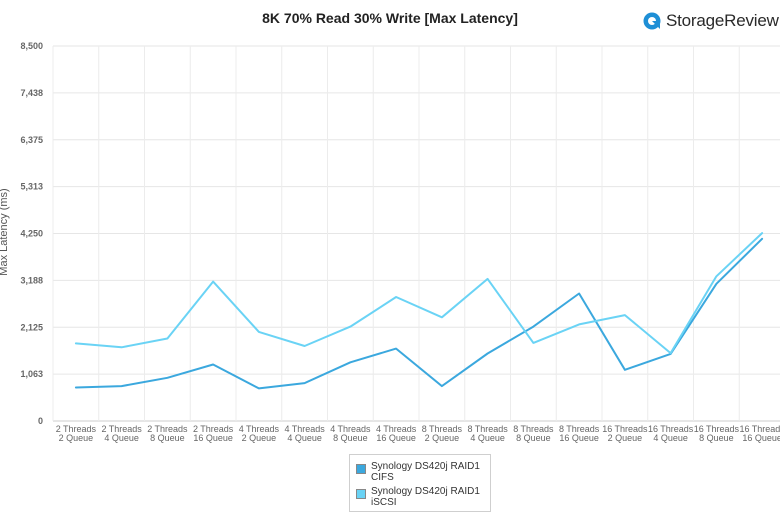 The height and width of the screenshot is (516, 780). What do you see at coordinates (31, 46) in the screenshot?
I see `y-tick-label: 8,500` at bounding box center [31, 46].